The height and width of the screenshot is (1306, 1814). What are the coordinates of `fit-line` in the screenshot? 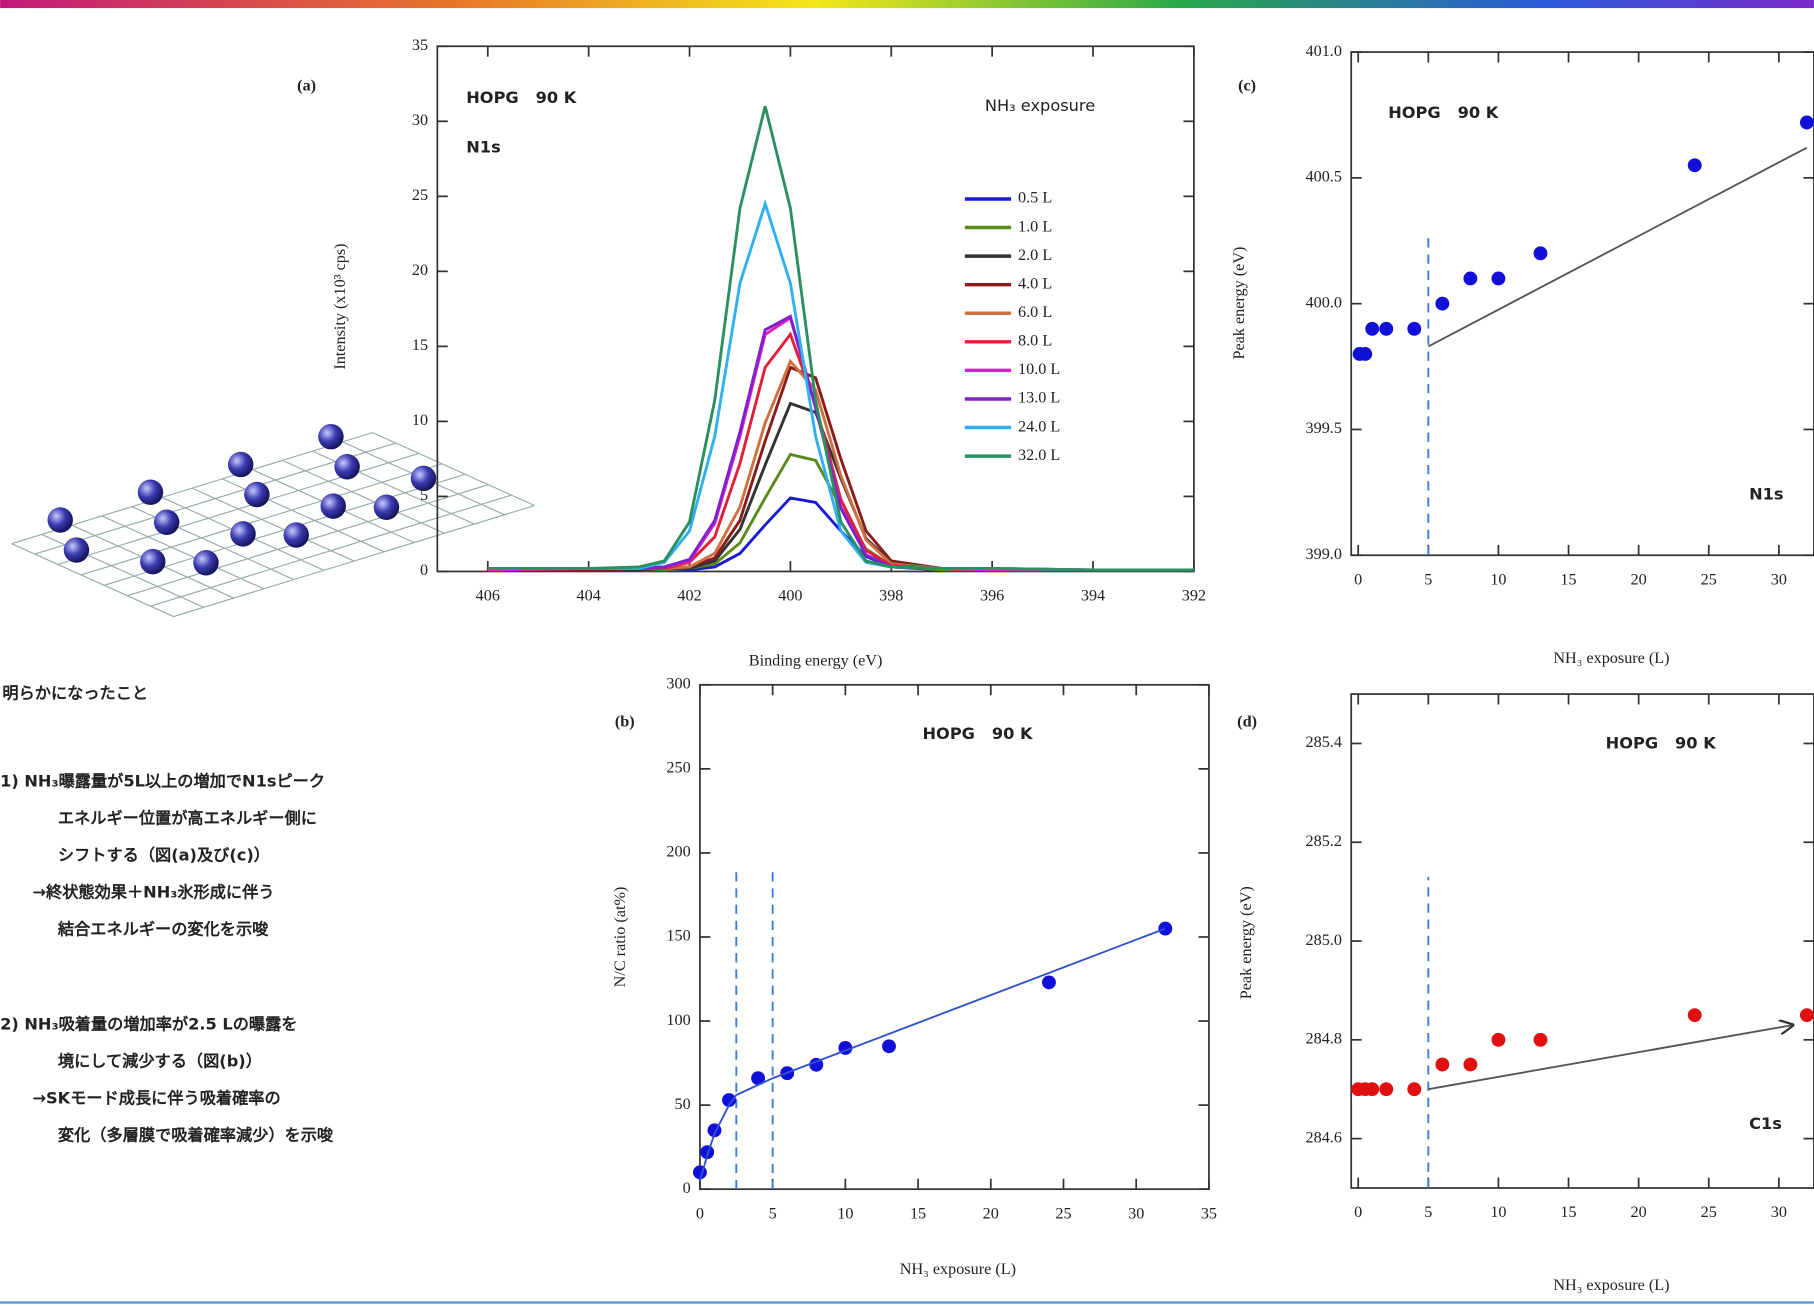 It's located at (932, 1054).